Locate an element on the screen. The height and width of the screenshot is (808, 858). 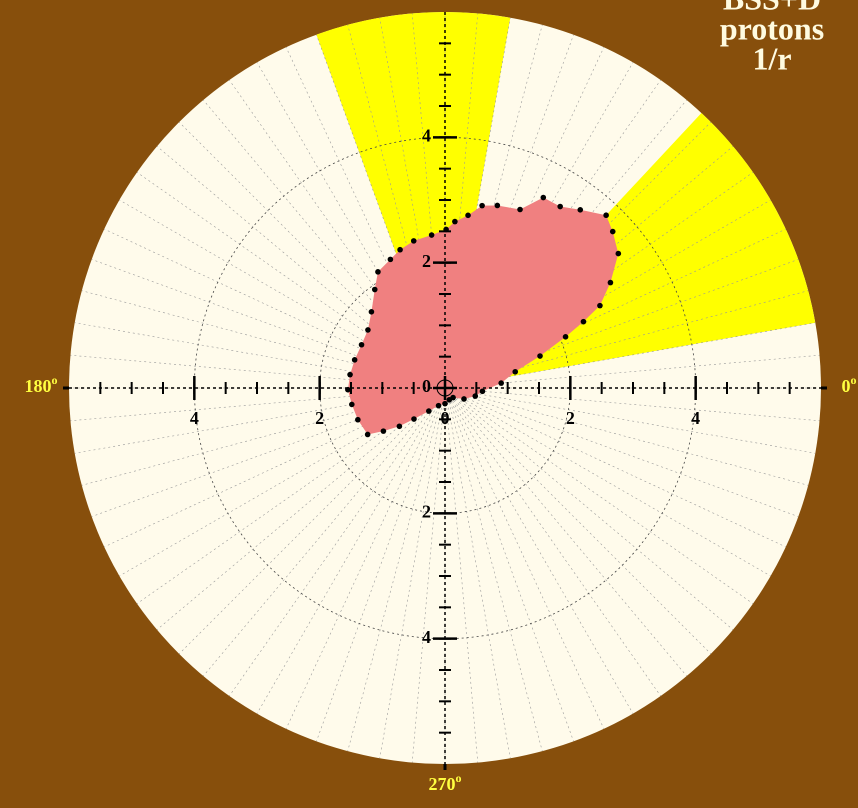
origin-marker is located at coordinates (445, 388).